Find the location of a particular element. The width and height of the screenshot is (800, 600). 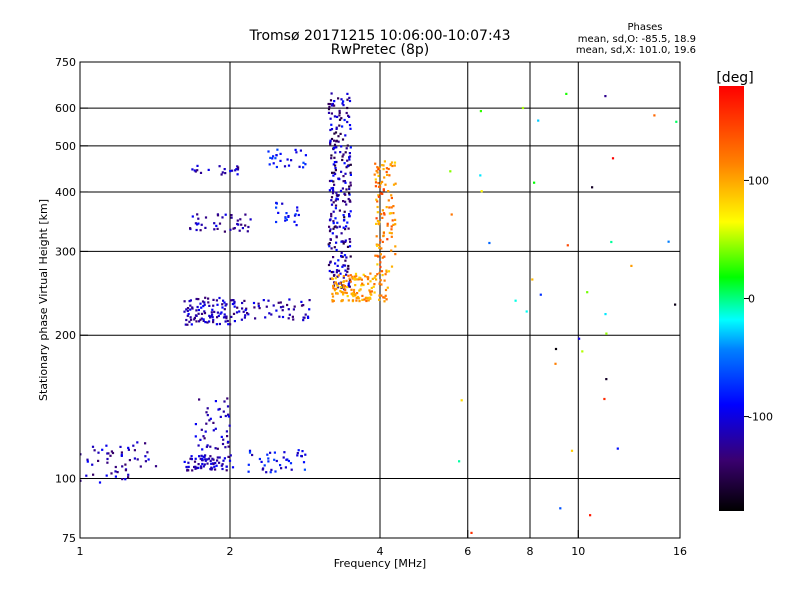

x-tick-label: 2 is located at coordinates (230, 551).